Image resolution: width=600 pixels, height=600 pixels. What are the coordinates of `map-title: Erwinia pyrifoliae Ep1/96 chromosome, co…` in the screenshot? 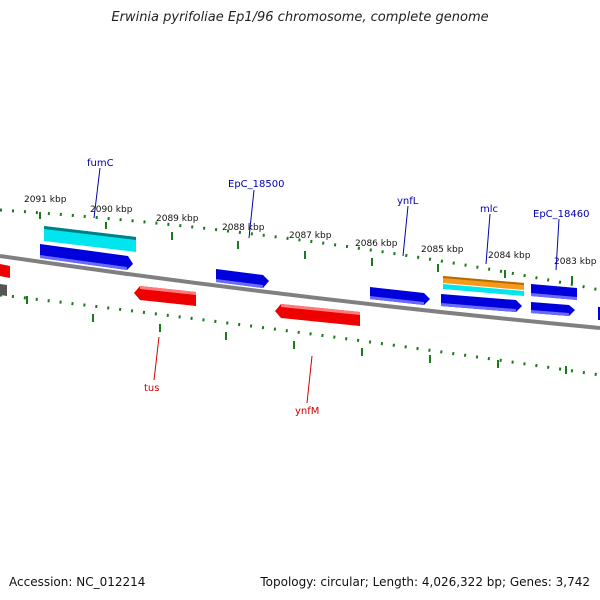 It's located at (300, 17).